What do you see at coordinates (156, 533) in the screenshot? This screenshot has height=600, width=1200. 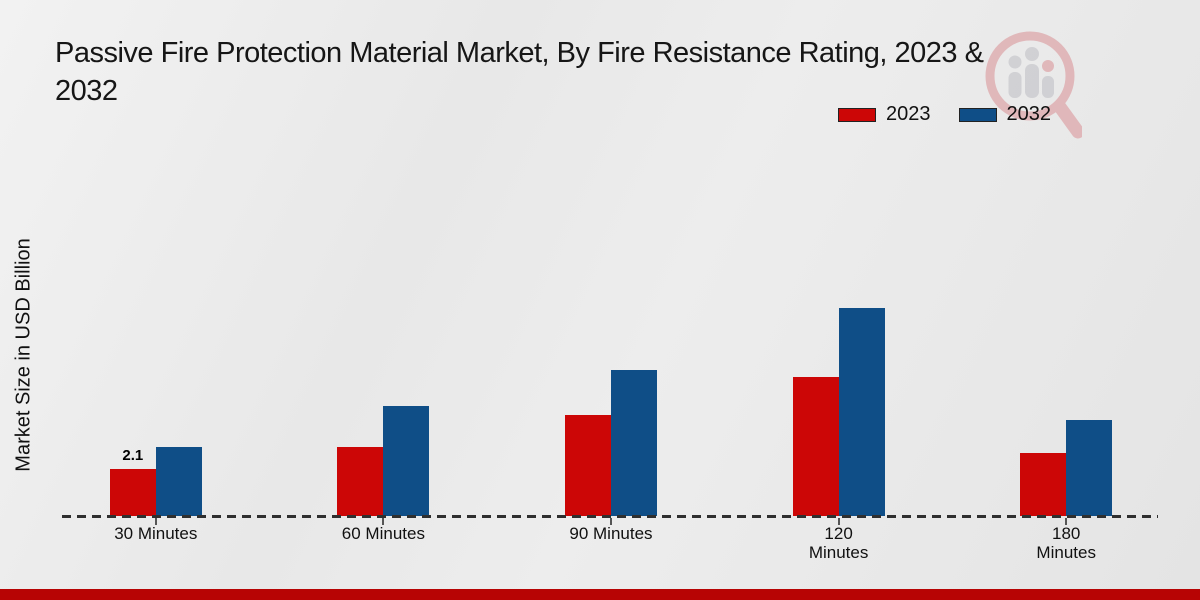 I see `category-label-30-minutes: 30 Minutes` at bounding box center [156, 533].